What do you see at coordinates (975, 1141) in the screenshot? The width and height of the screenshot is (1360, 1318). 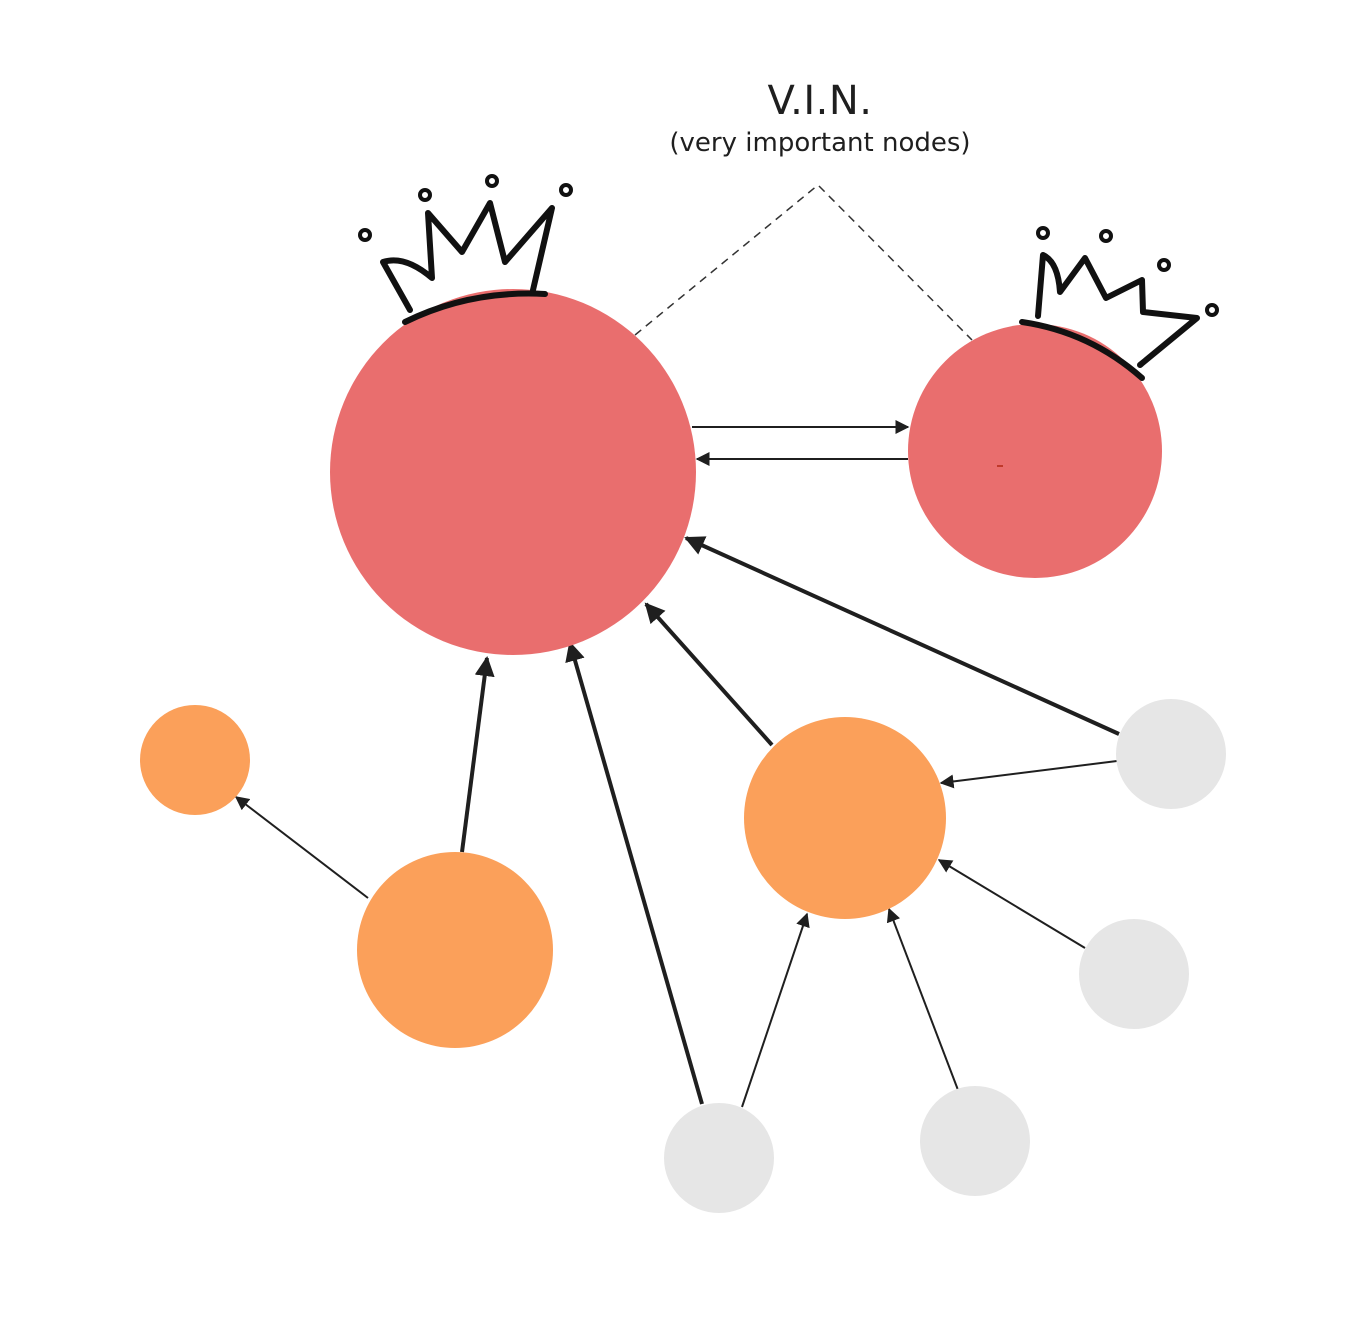 I see `node-leaf-bottom-right` at bounding box center [975, 1141].